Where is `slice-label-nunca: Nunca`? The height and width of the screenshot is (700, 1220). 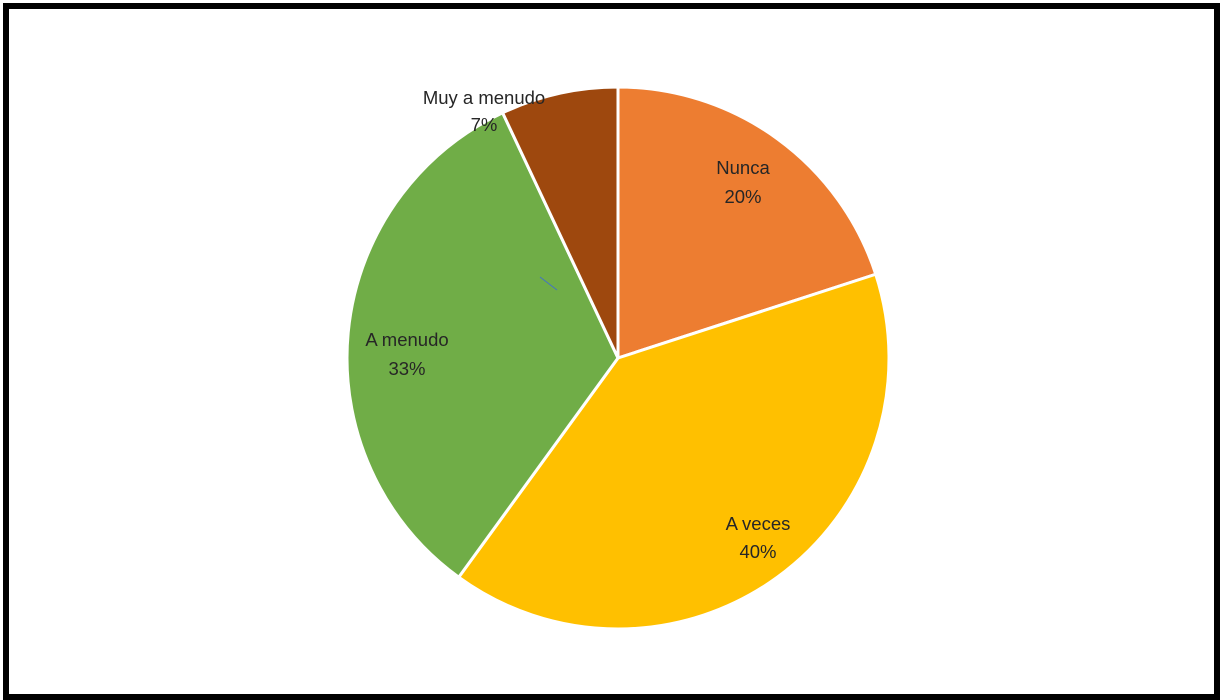
slice-label-nunca: Nunca is located at coordinates (743, 167).